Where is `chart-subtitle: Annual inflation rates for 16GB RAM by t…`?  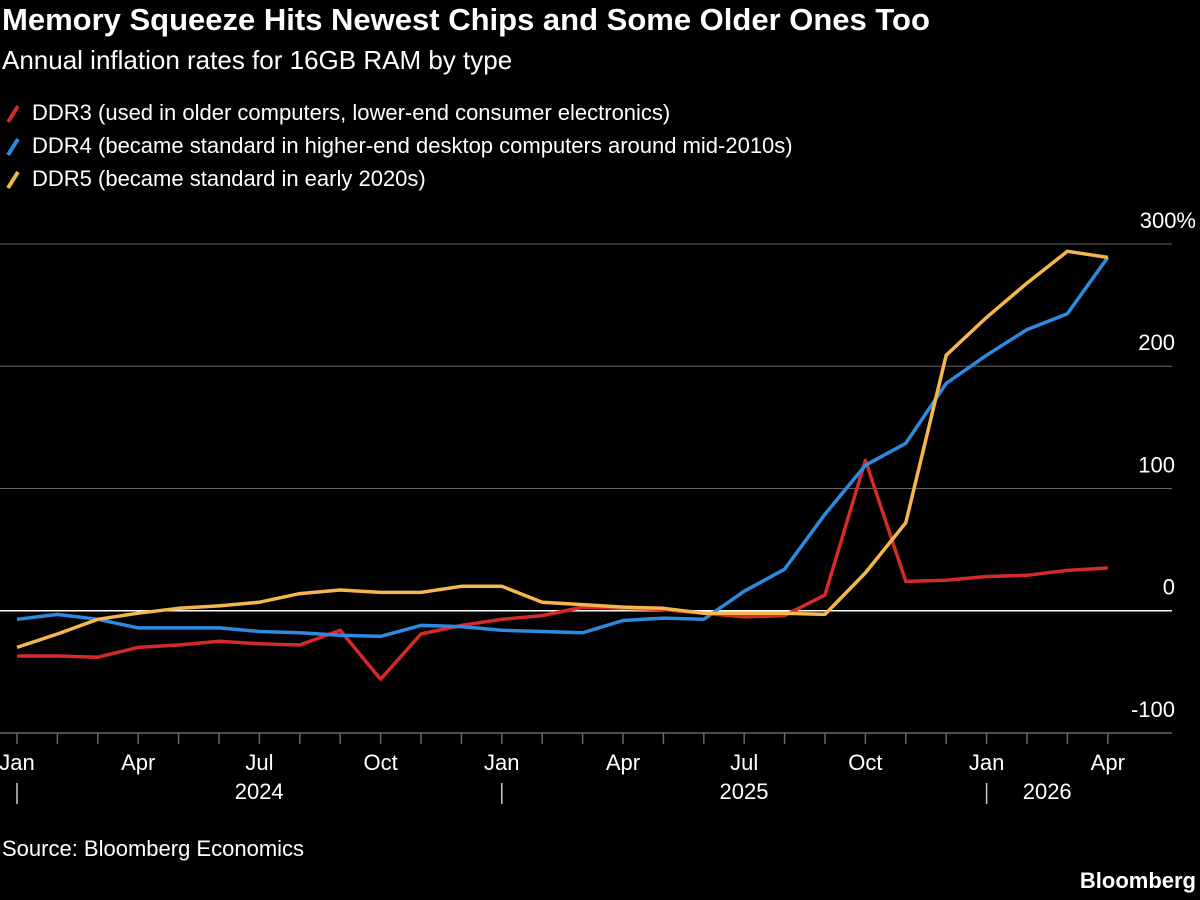
chart-subtitle: Annual inflation rates for 16GB RAM by t… is located at coordinates (257, 60).